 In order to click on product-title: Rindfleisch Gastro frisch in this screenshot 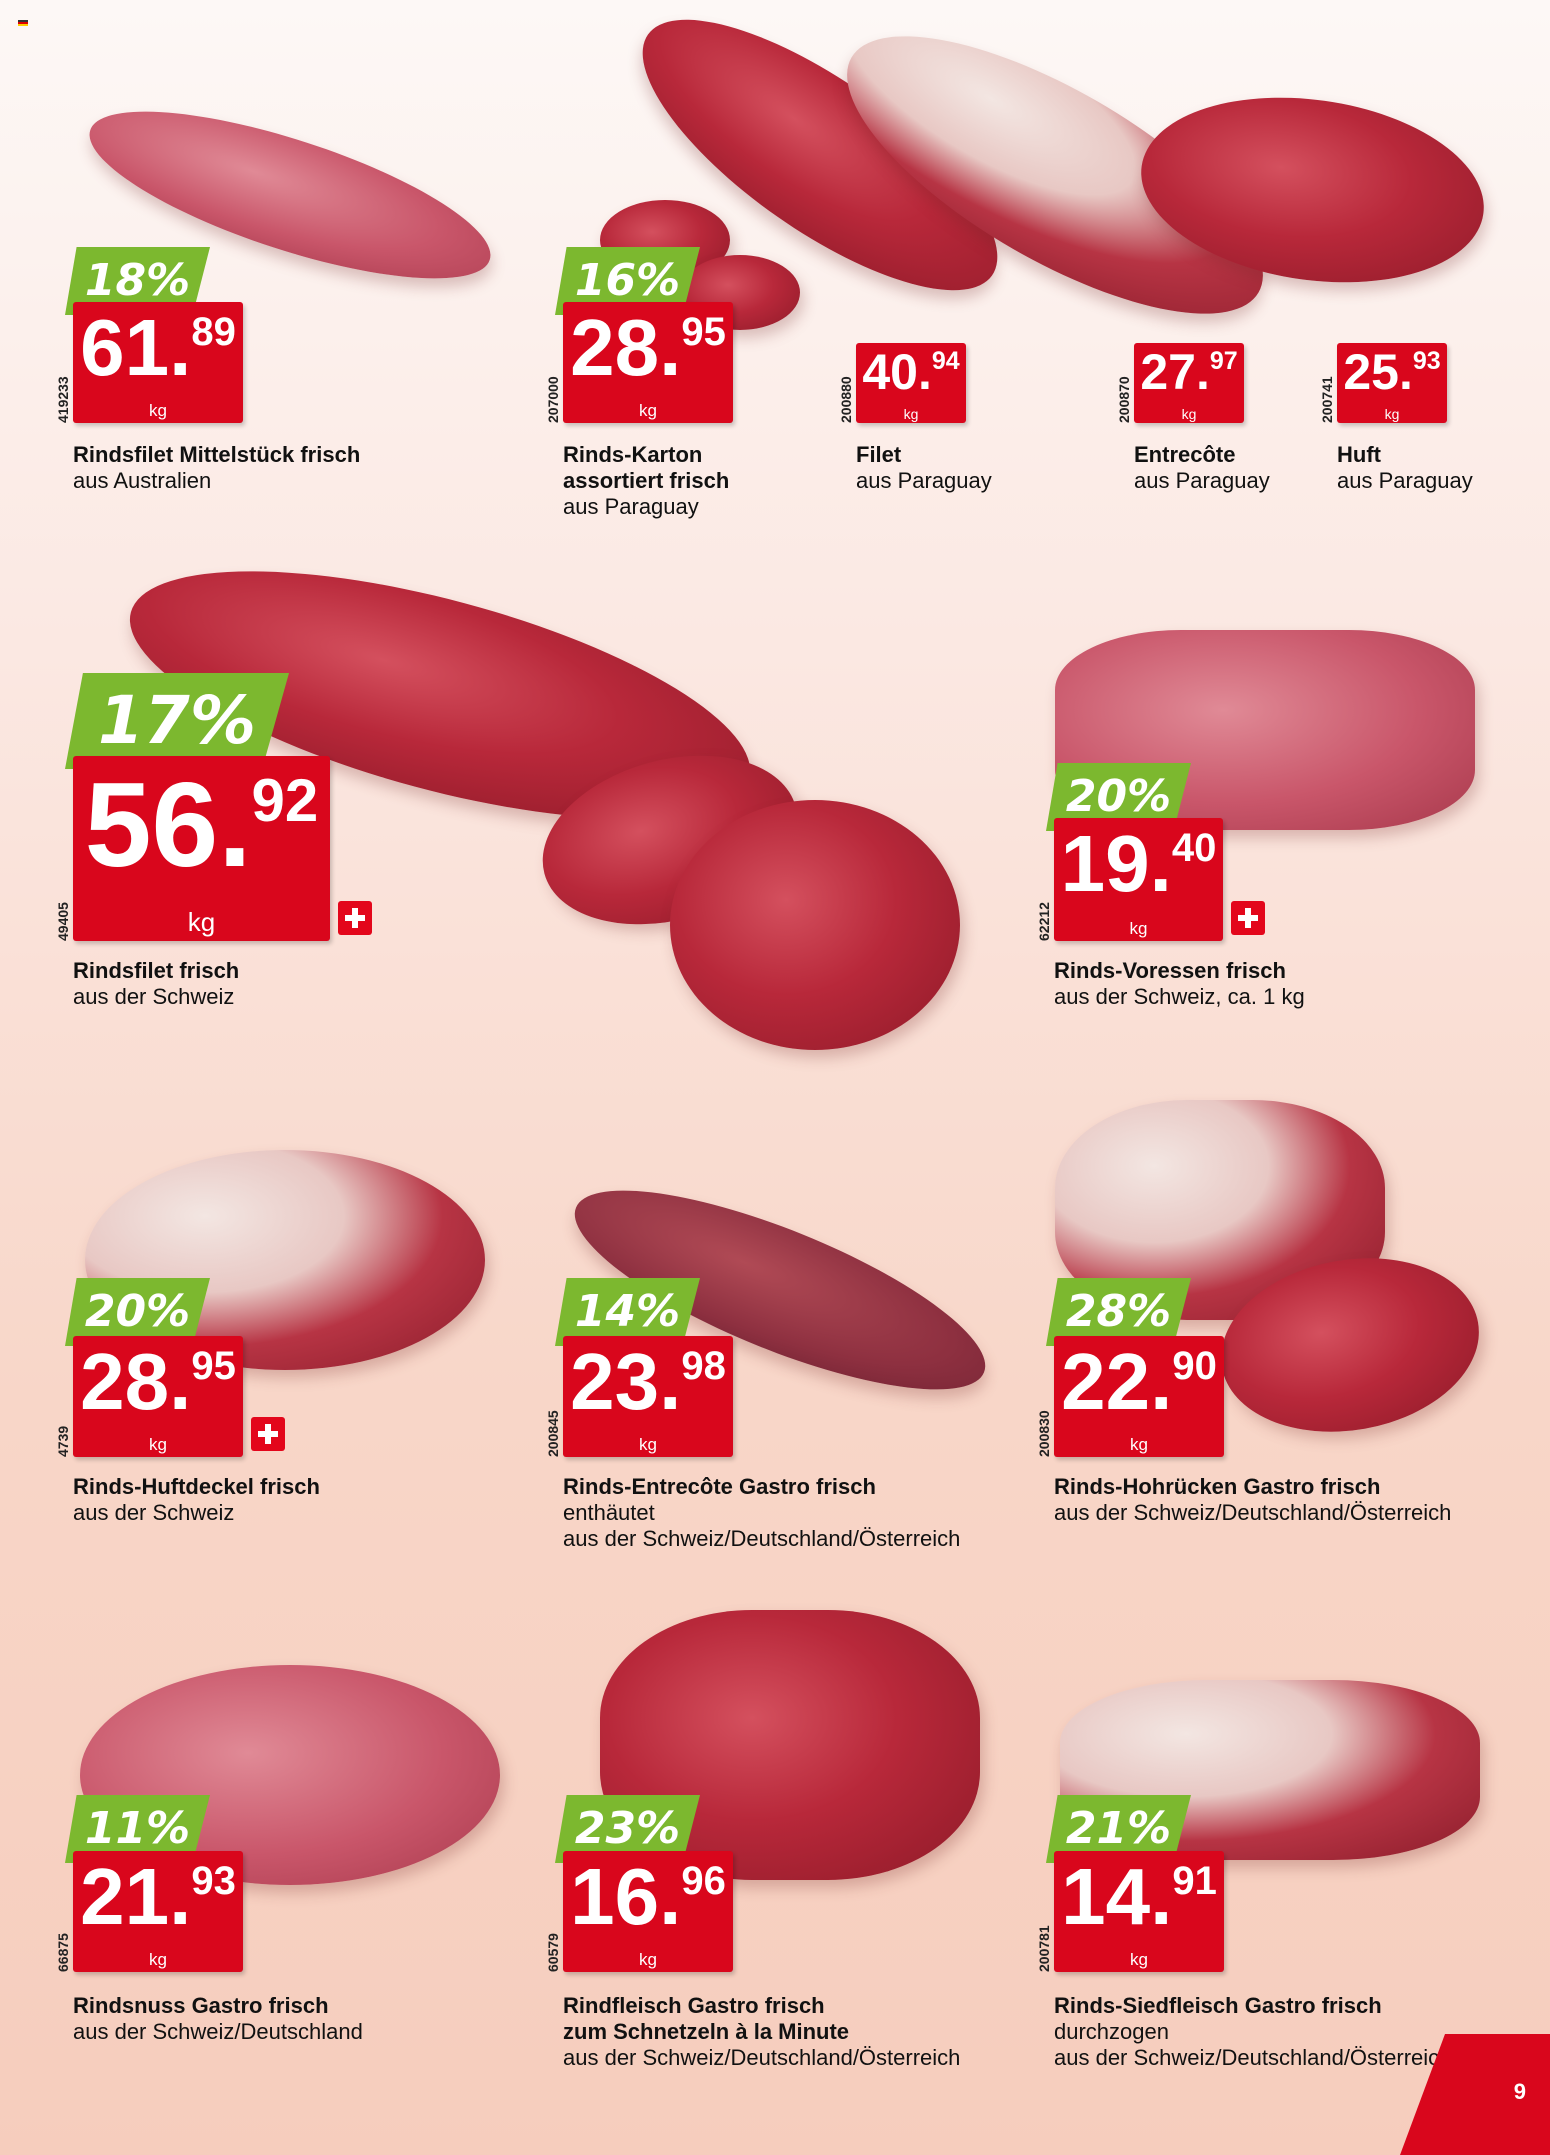, I will do `click(694, 2005)`.